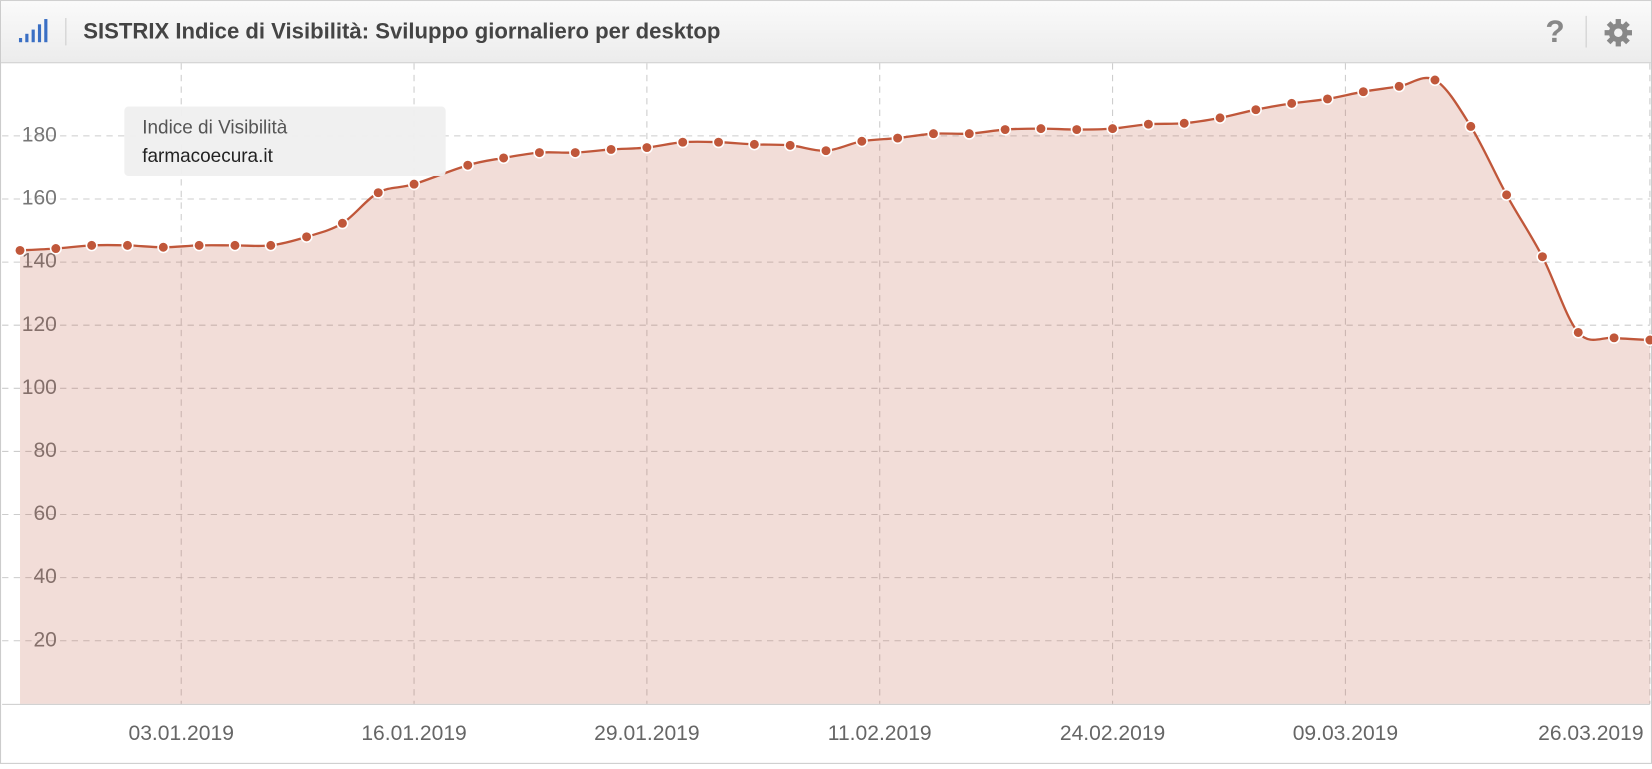 The height and width of the screenshot is (769, 1652). Describe the element at coordinates (1554, 31) in the screenshot. I see `help-button: ?` at that location.